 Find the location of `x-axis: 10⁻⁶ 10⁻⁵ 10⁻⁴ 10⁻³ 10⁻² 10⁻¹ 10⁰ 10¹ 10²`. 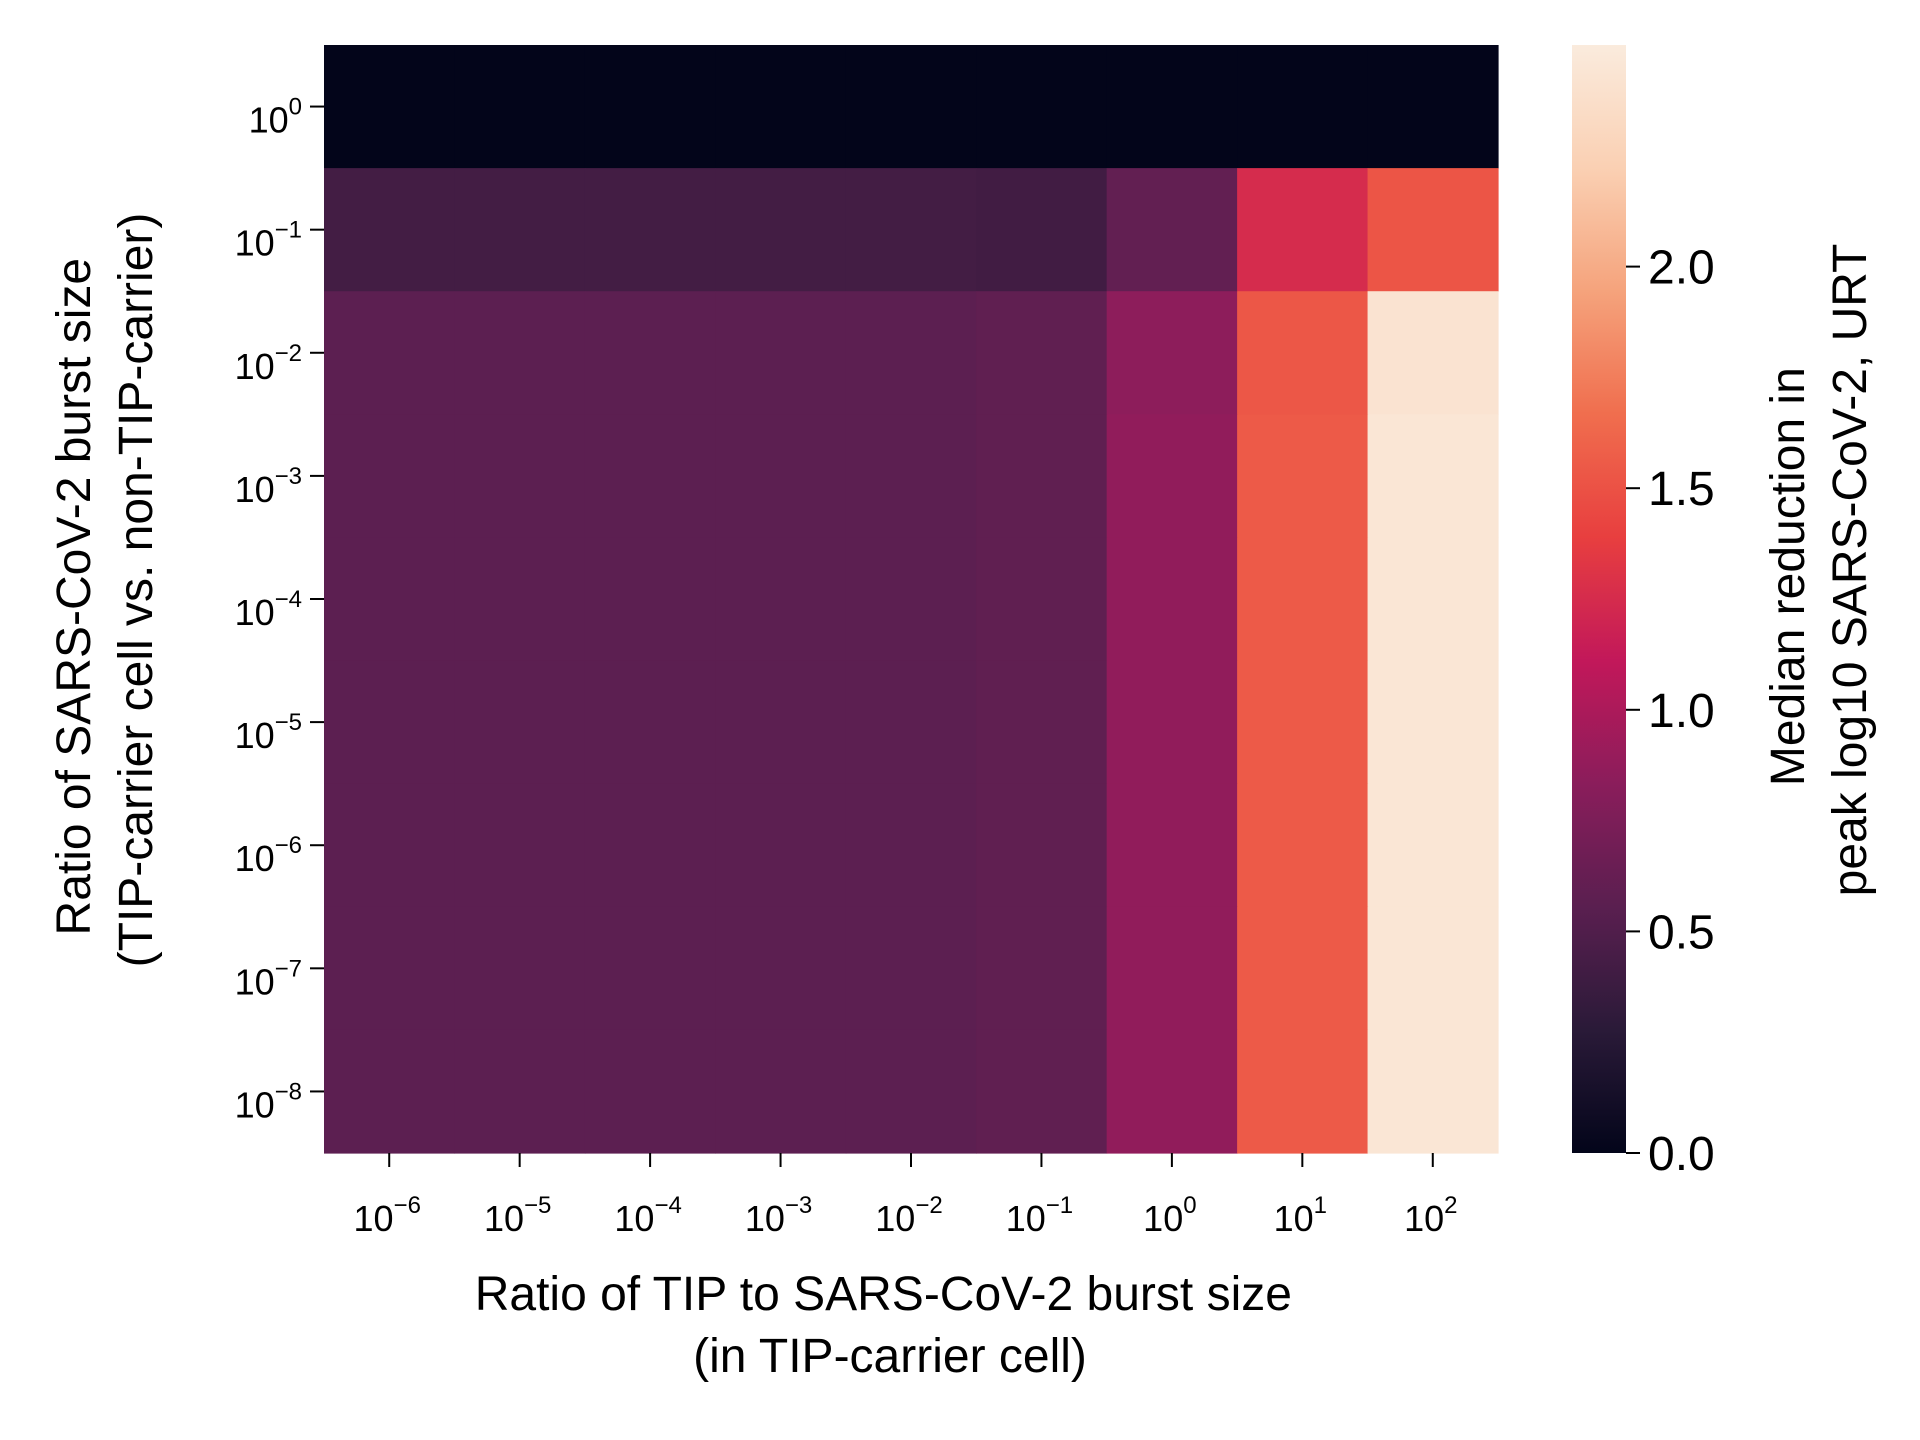

x-axis: 10⁻⁶ 10⁻⁵ 10⁻⁴ 10⁻³ 10⁻² 10⁻¹ 10⁰ 10¹ 10² is located at coordinates (905, 1196).